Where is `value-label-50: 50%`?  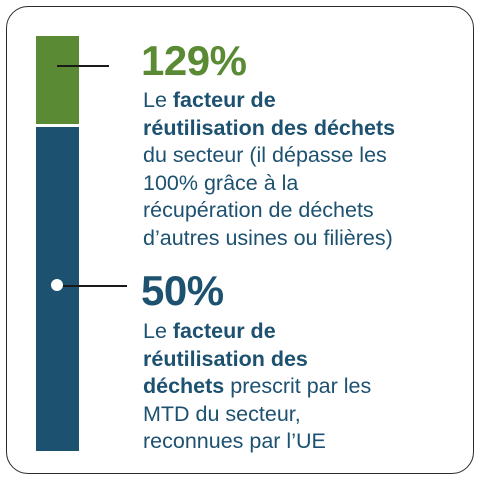
value-label-50: 50% is located at coordinates (182, 290).